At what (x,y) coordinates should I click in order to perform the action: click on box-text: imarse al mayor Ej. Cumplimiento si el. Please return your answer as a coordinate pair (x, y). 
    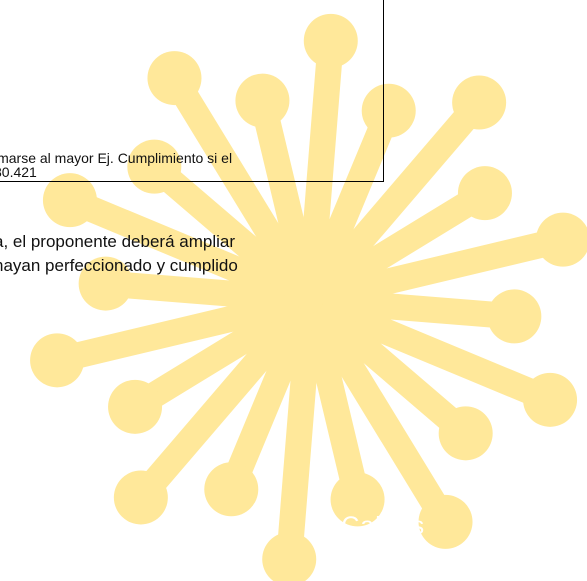
    Looking at the image, I should click on (116, 158).